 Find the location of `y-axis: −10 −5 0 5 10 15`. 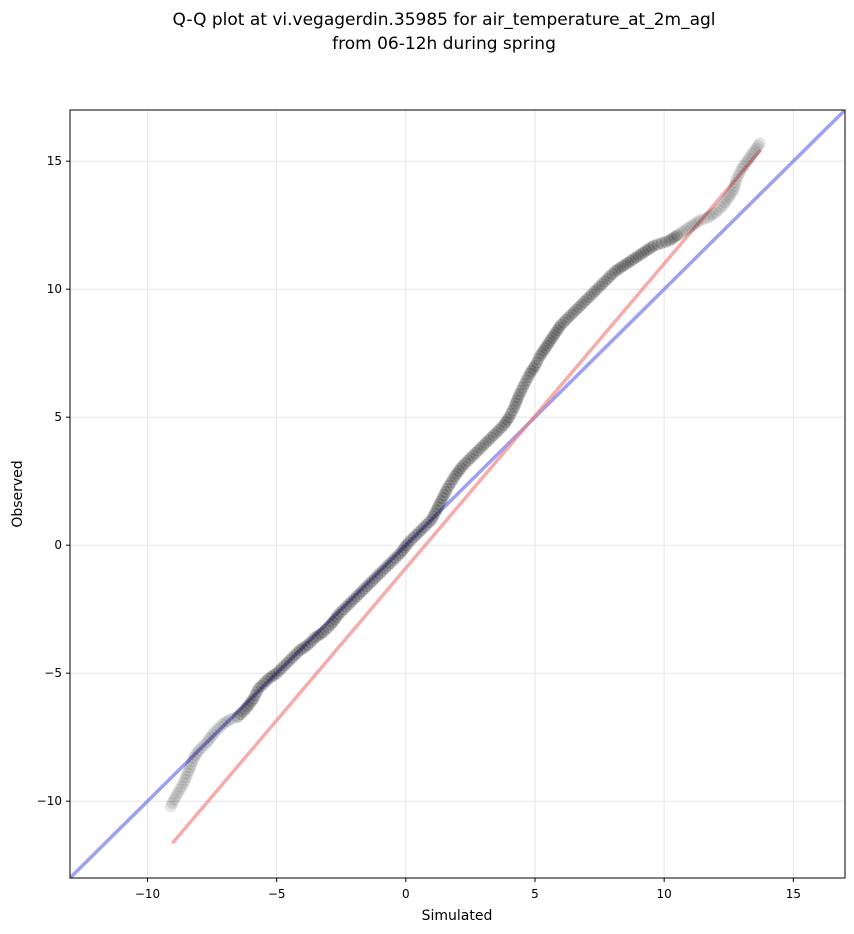

y-axis: −10 −5 0 5 10 15 is located at coordinates (53, 481).